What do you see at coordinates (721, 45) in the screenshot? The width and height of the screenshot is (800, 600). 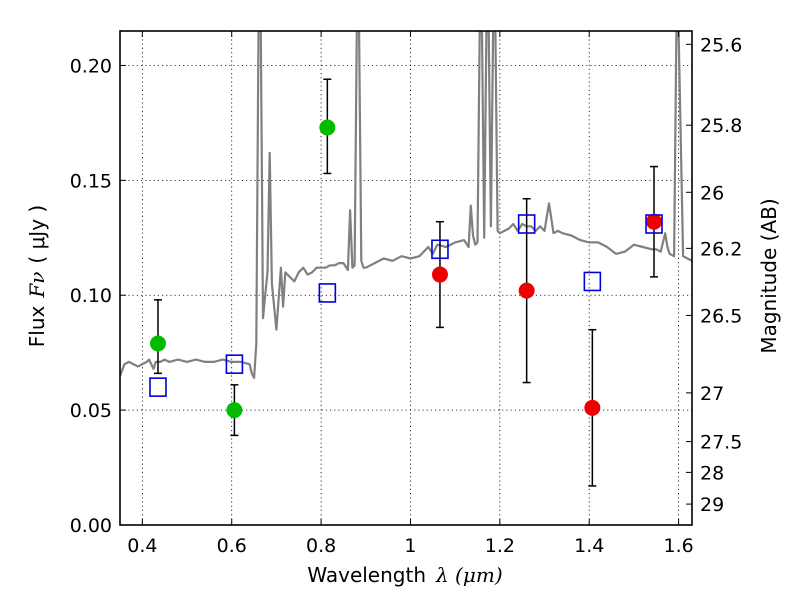 I see `right-tick-label: 25.6` at bounding box center [721, 45].